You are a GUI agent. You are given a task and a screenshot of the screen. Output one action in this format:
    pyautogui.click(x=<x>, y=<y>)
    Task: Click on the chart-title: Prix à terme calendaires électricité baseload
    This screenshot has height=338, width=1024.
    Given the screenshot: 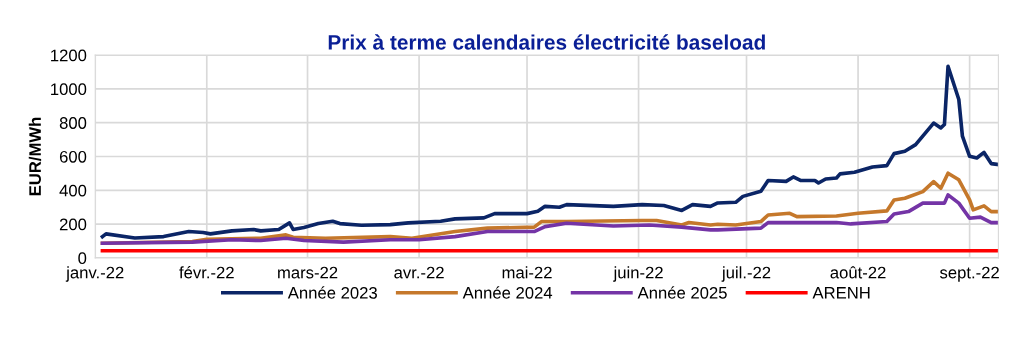 What is the action you would take?
    pyautogui.click(x=546, y=42)
    